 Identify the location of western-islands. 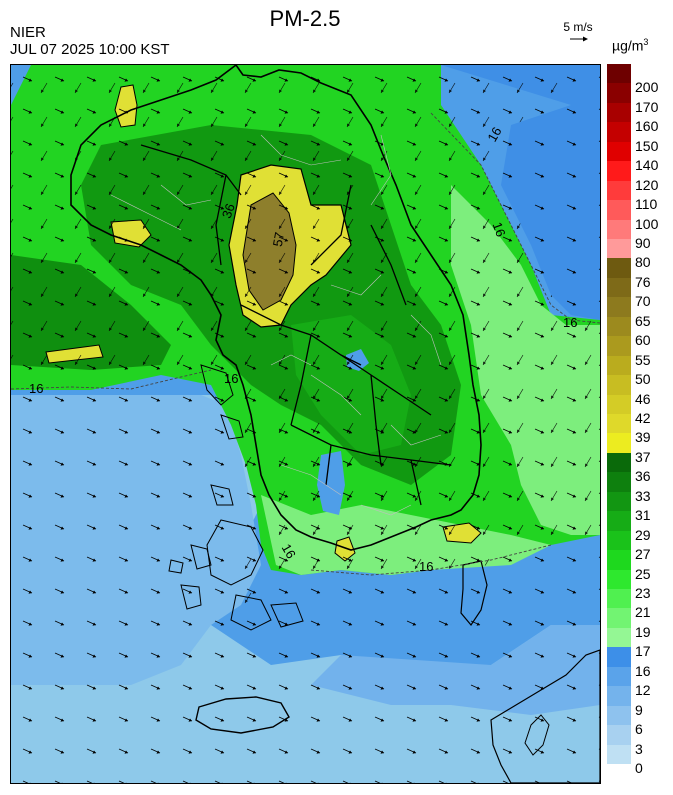
(206, 487).